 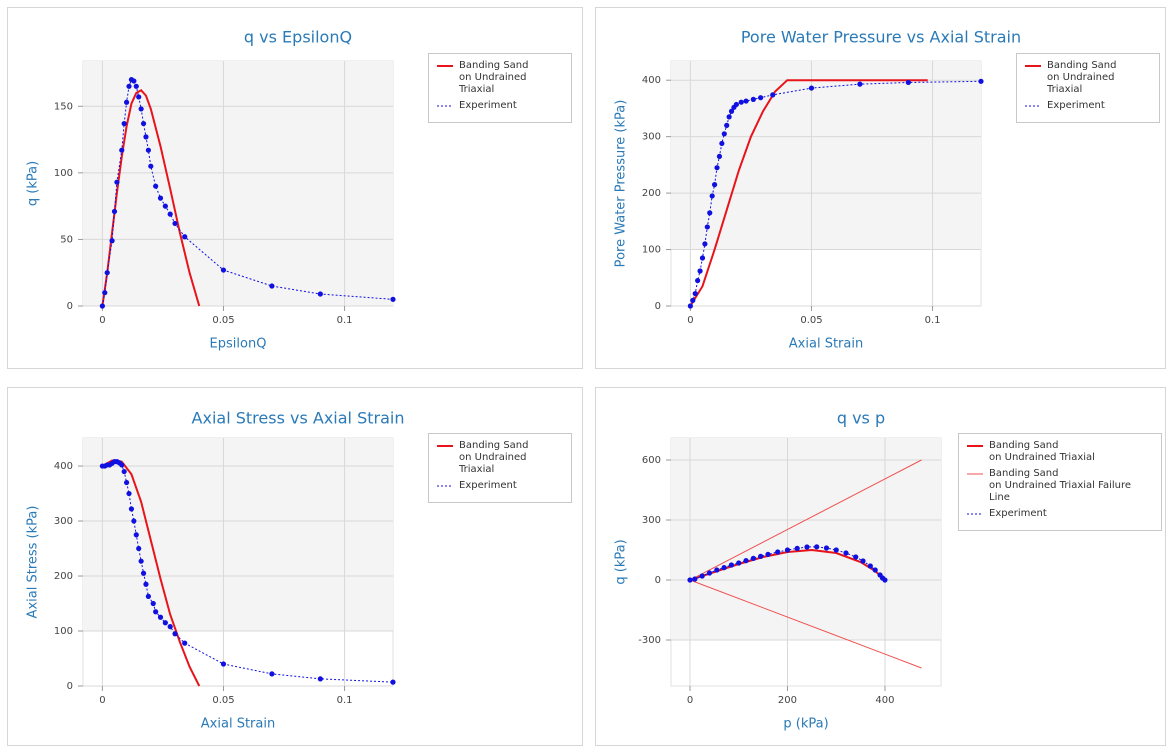 I want to click on chart-title: Axial Stress vs Axial Strain, so click(x=298, y=418).